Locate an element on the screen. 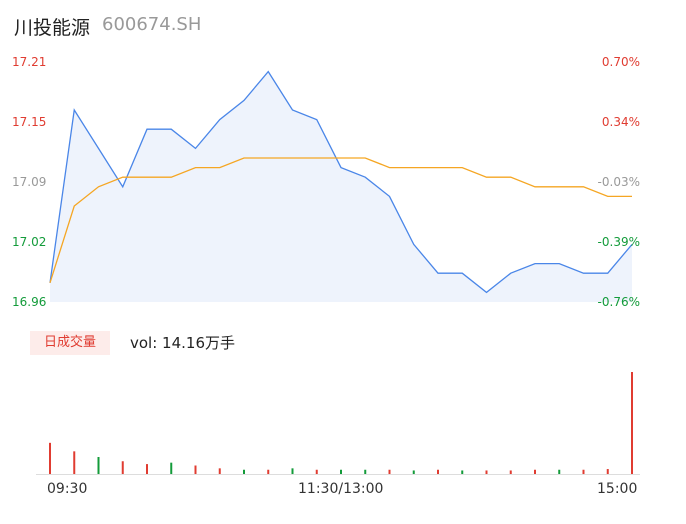  volume-tab: 日成交量 is located at coordinates (70, 343).